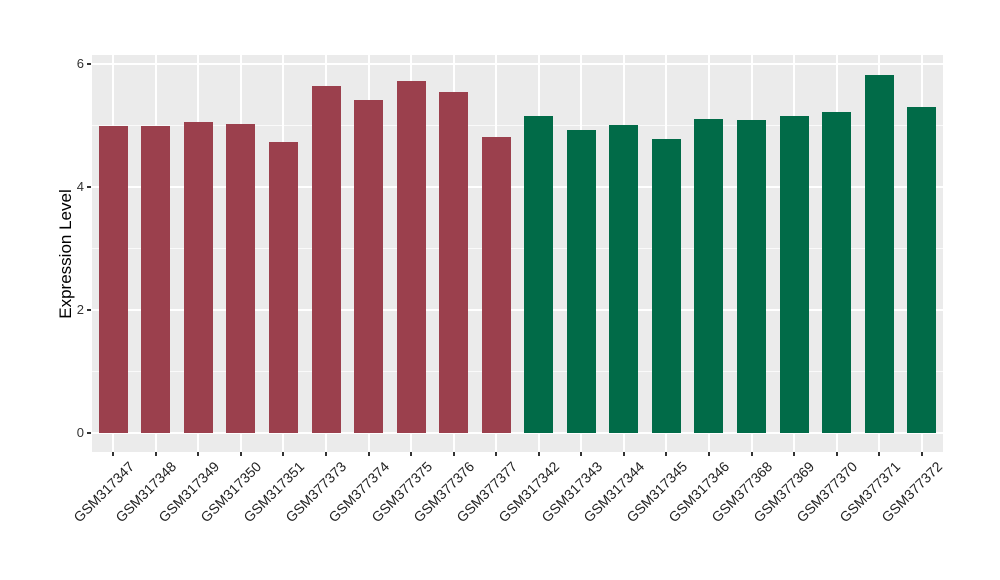 This screenshot has width=1000, height=580. Describe the element at coordinates (80, 186) in the screenshot. I see `y-tick-label: 4` at that location.